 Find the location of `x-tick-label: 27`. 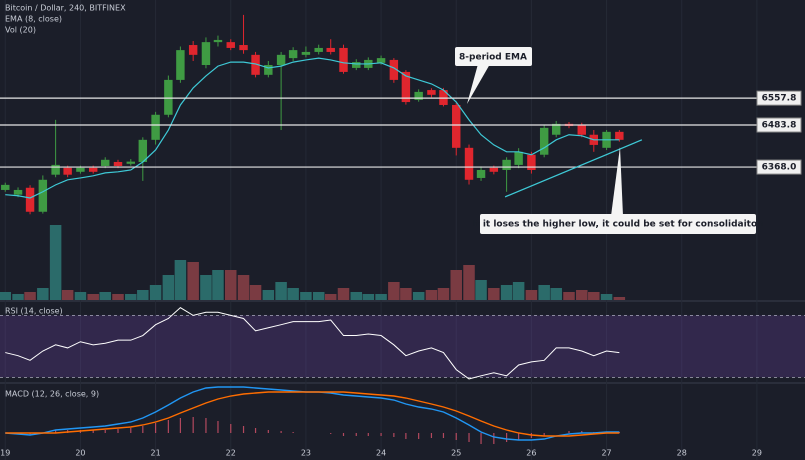

x-tick-label: 27 is located at coordinates (606, 453).